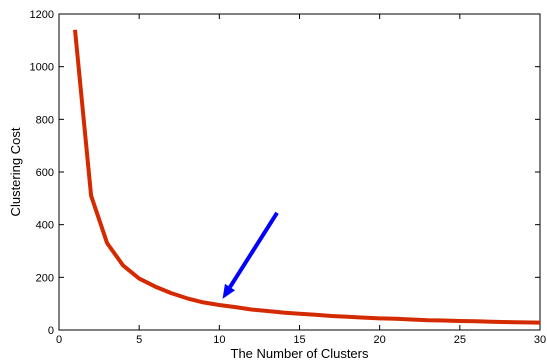 Image resolution: width=547 pixels, height=363 pixels. Describe the element at coordinates (540, 340) in the screenshot. I see `x-tick-label: 30` at that location.